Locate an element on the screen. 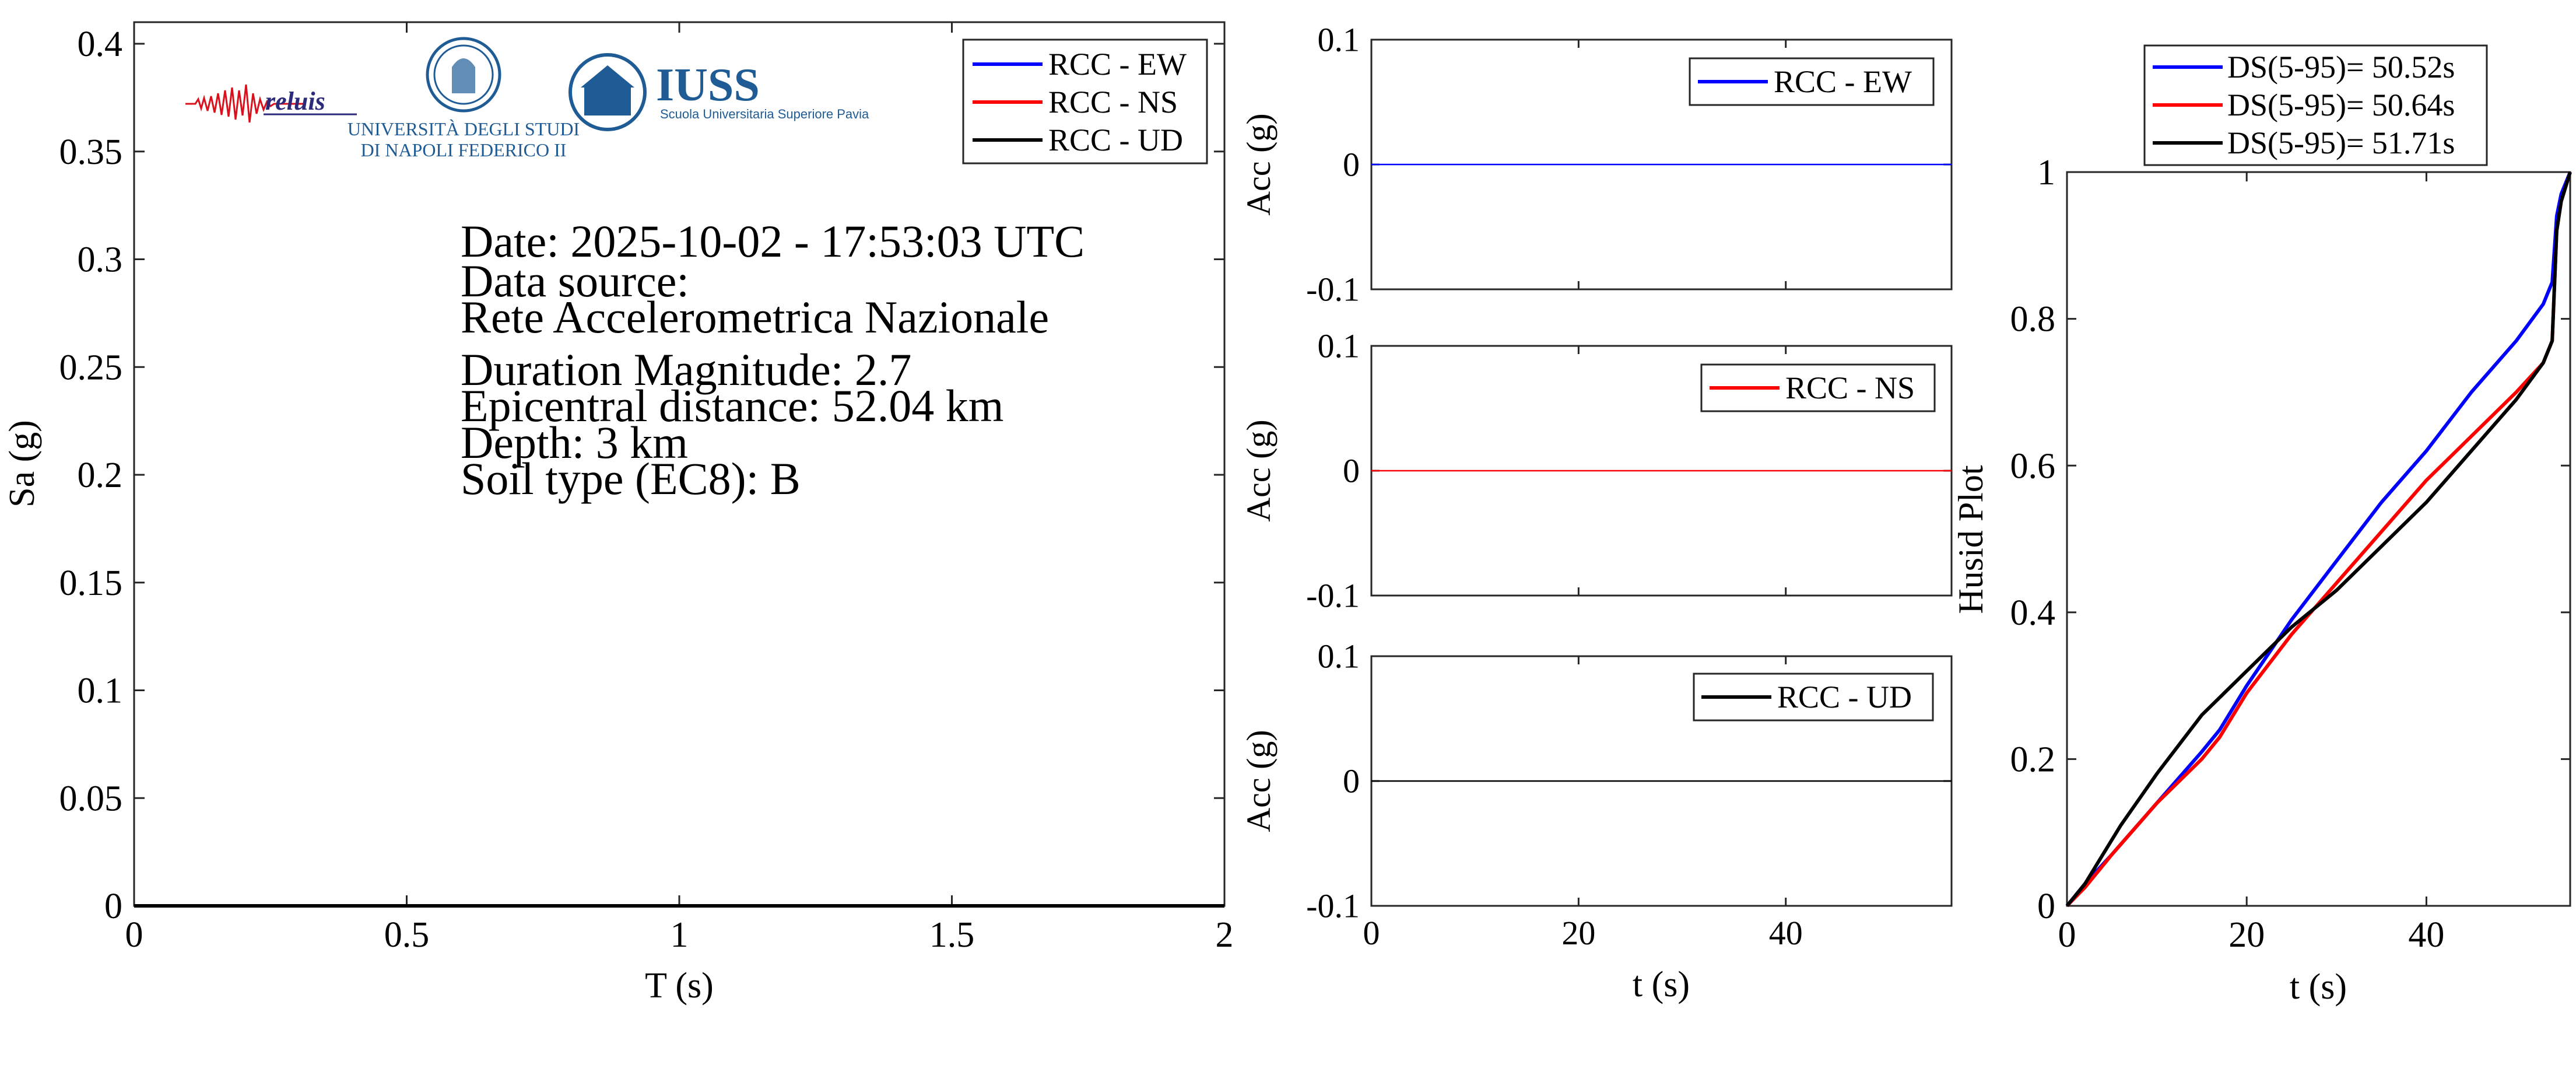  husid-ytick-label: 0 is located at coordinates (2046, 906).